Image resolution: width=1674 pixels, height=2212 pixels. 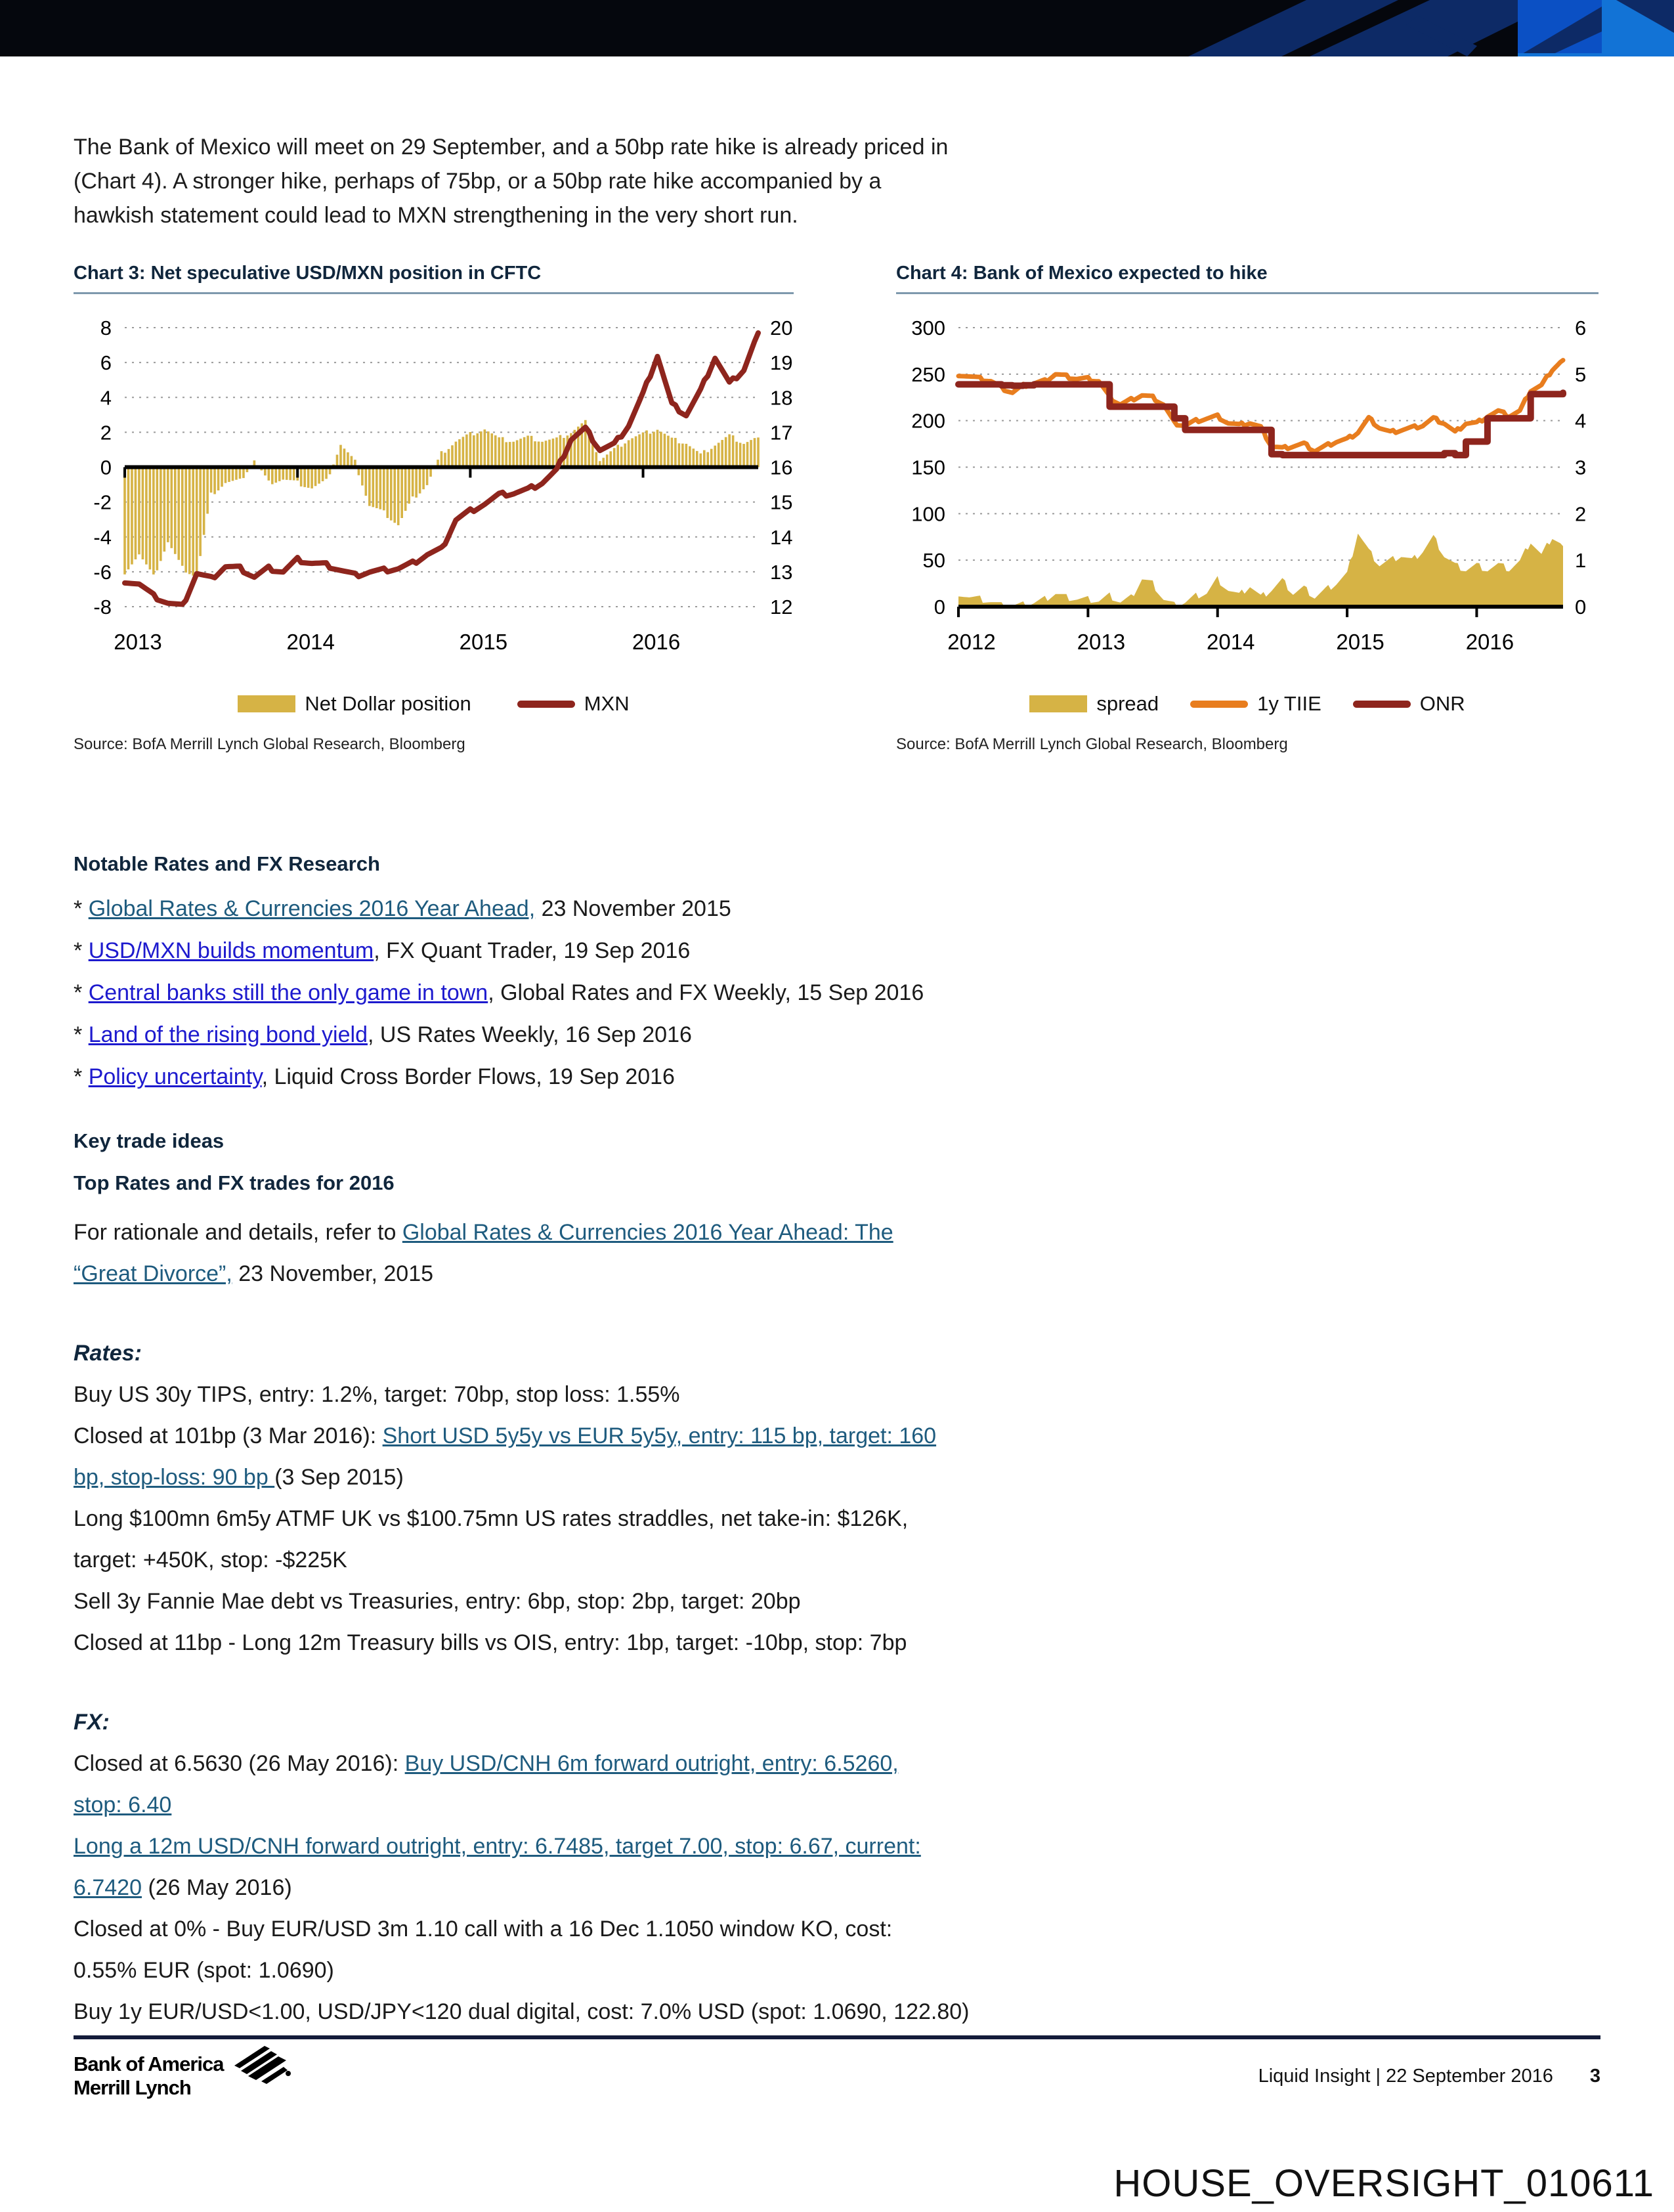 What do you see at coordinates (837, 1478) in the screenshot?
I see `rates-line: bp, stop-loss: 90 bp (3 Sep 2015)` at bounding box center [837, 1478].